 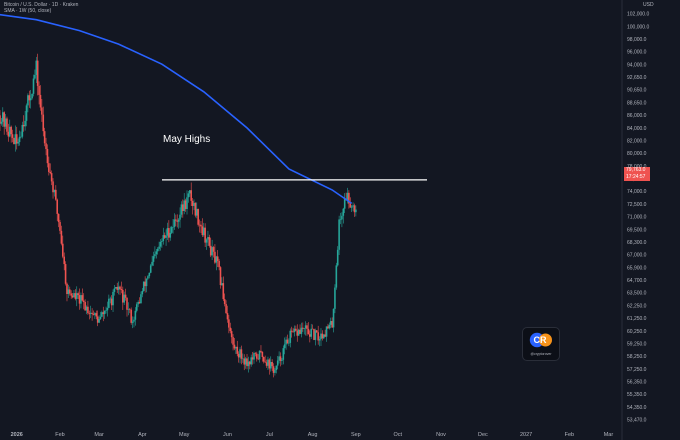 I want to click on last-price-badge: 79,763.0 17:24:57, so click(x=637, y=174).